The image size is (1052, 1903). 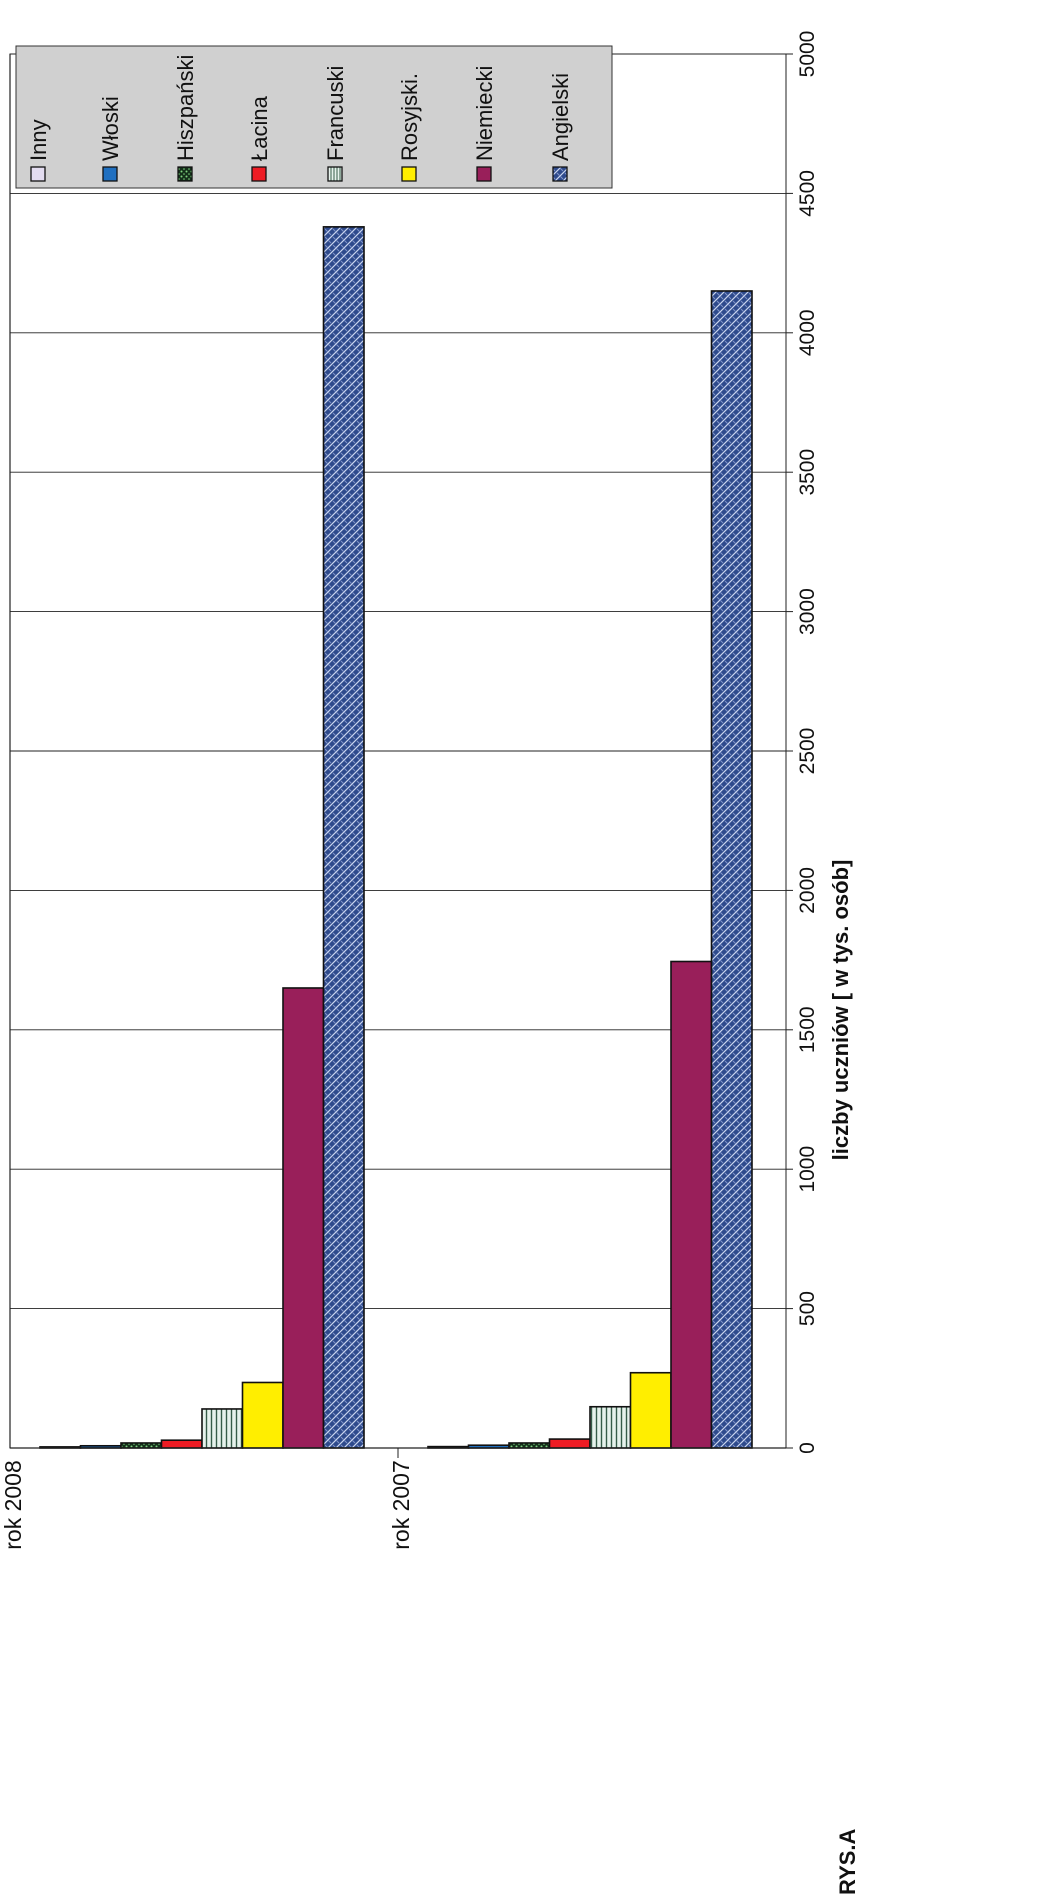 What do you see at coordinates (840, 1010) in the screenshot?
I see `x-axis-title: liczby uczniów [ w tys. osób]` at bounding box center [840, 1010].